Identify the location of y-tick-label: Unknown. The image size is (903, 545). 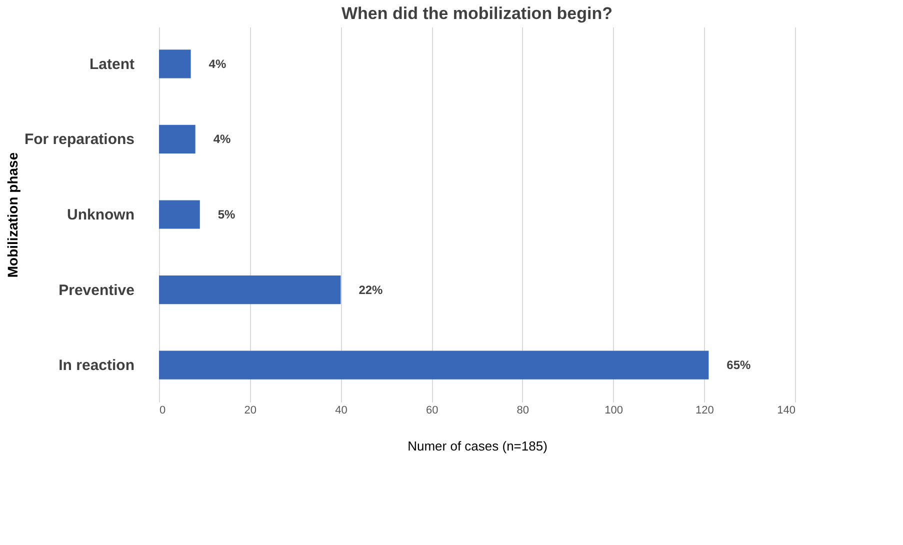
(100, 215).